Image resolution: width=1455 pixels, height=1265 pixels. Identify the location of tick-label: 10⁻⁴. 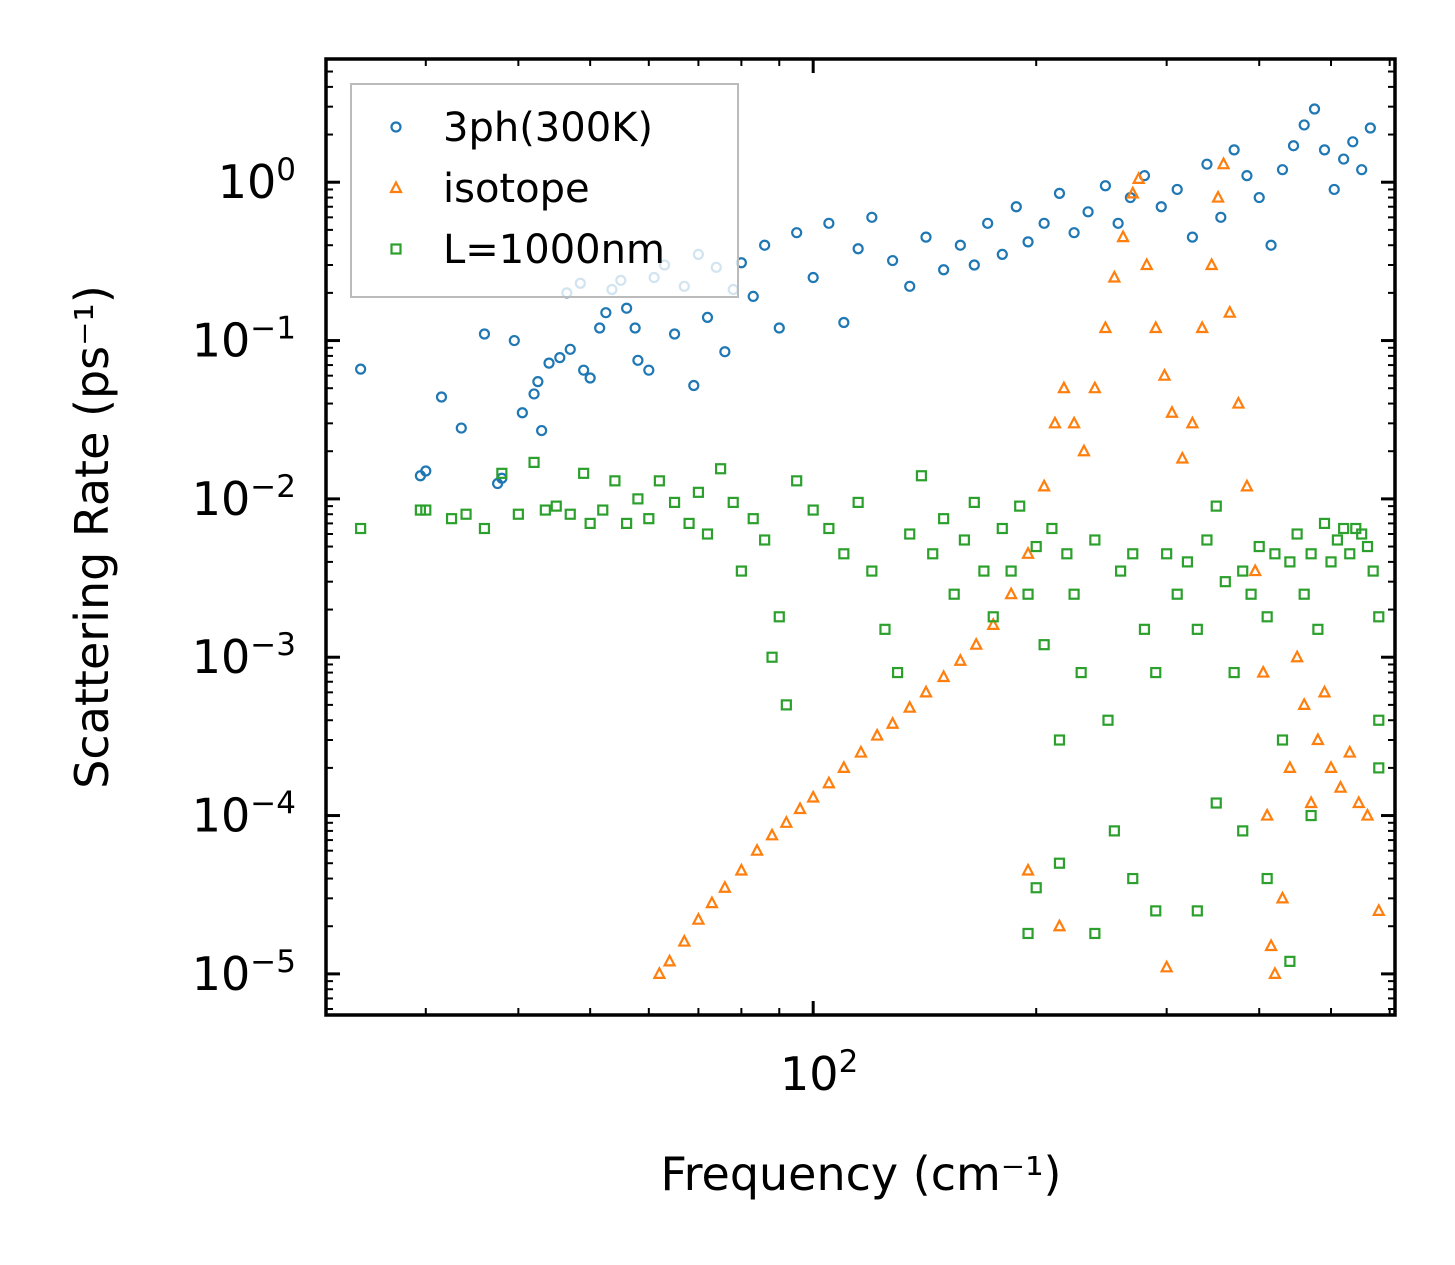
(244, 814).